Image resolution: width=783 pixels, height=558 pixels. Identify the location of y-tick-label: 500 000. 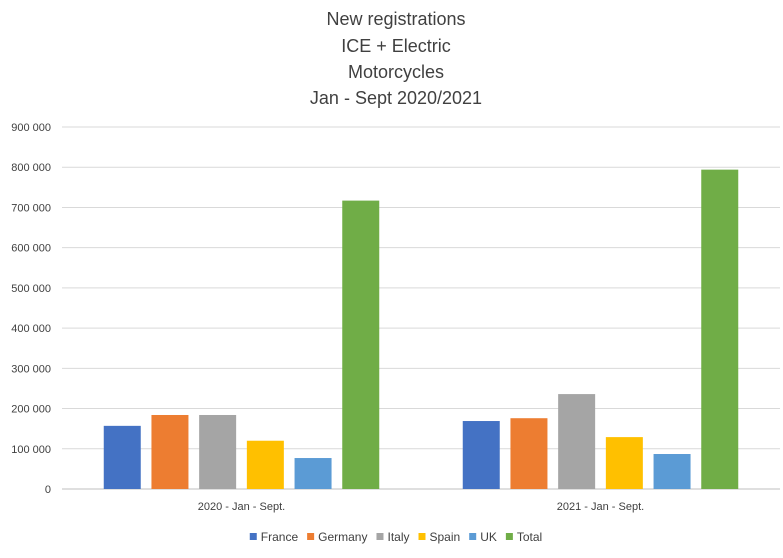
(31, 289).